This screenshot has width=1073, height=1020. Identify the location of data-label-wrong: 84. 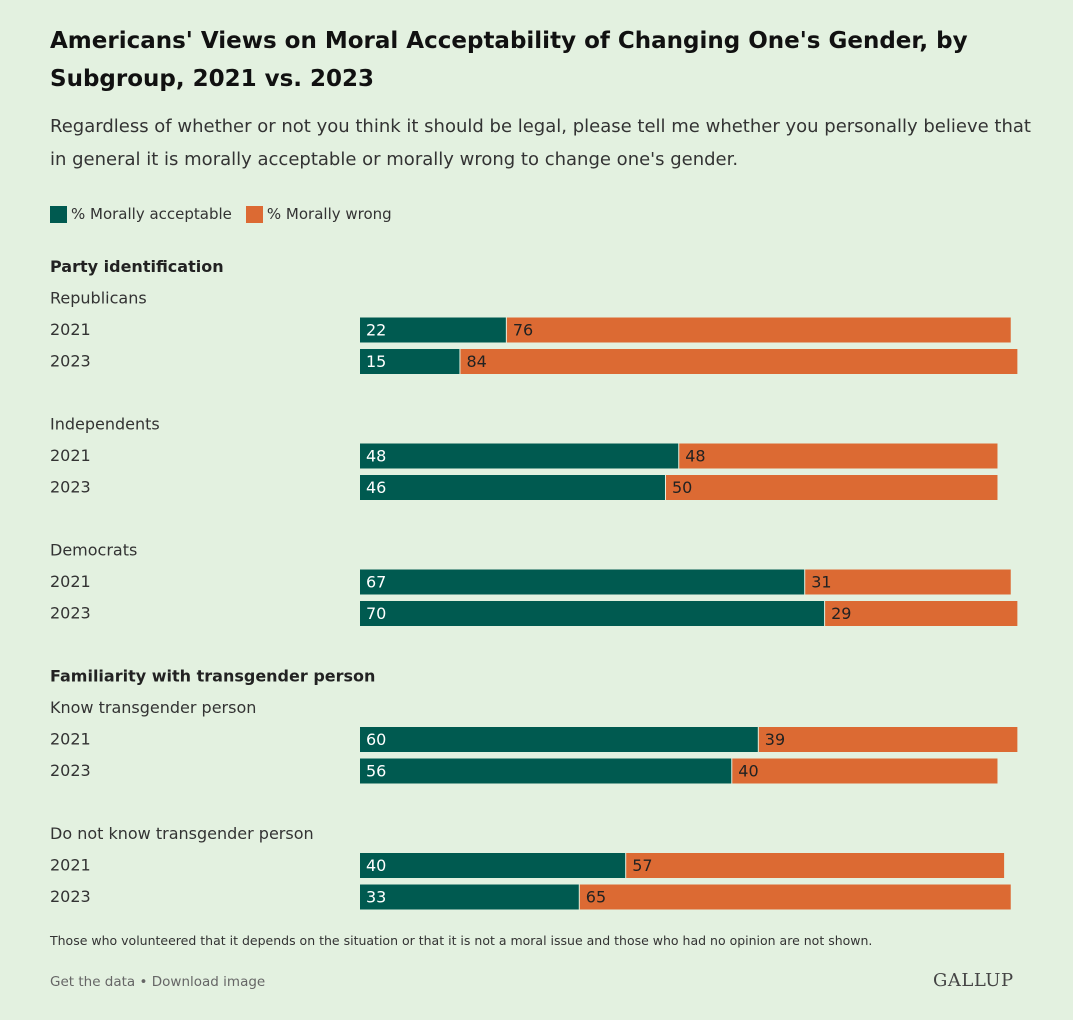
(476, 361).